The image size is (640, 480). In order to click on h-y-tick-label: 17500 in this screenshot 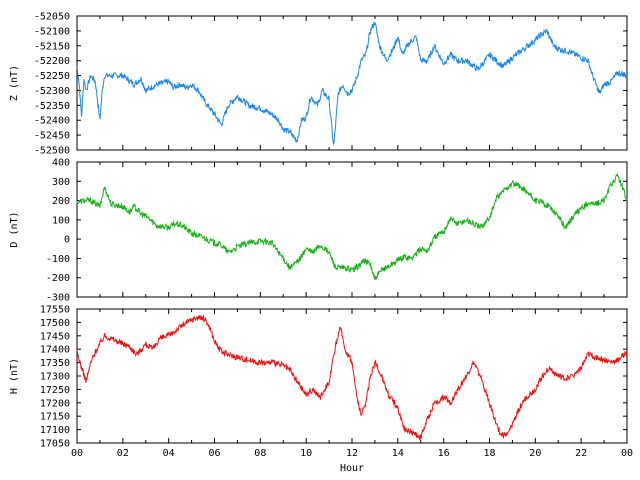, I will do `click(55, 323)`.